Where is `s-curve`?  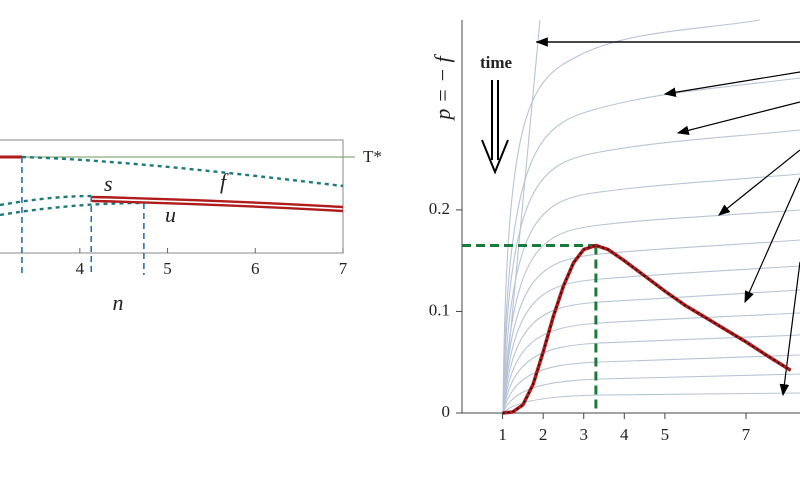
s-curve is located at coordinates (217, 202).